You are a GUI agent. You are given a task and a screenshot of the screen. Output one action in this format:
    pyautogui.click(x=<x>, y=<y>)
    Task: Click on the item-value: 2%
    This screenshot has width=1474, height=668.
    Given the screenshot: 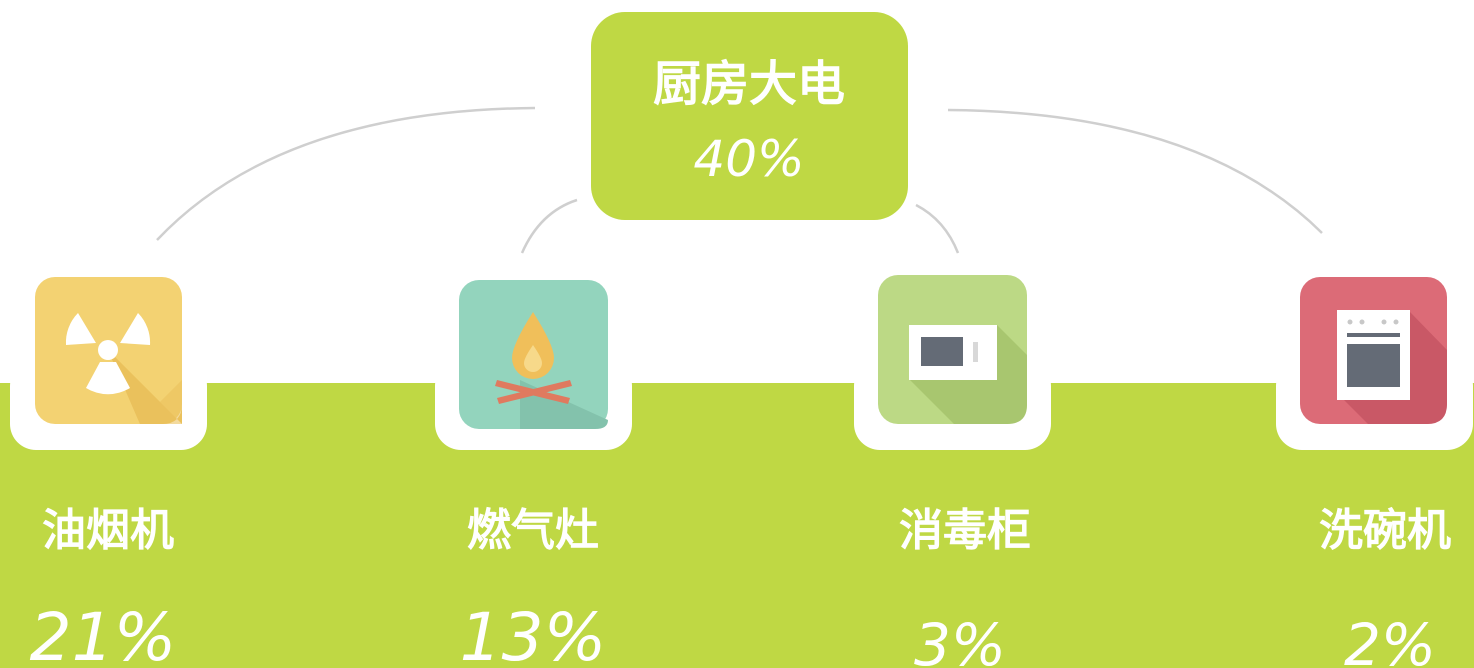 What is the action you would take?
    pyautogui.click(x=1390, y=639)
    